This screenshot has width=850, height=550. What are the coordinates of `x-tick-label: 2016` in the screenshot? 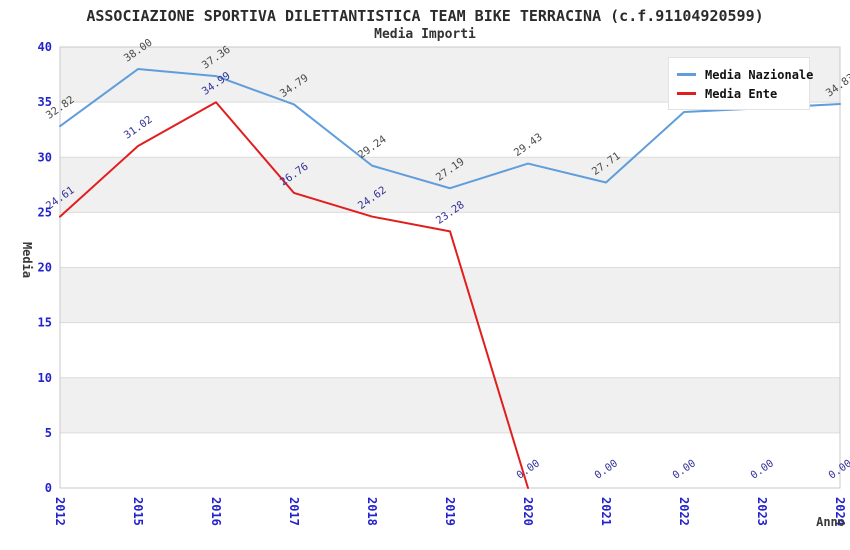 It's located at (216, 511).